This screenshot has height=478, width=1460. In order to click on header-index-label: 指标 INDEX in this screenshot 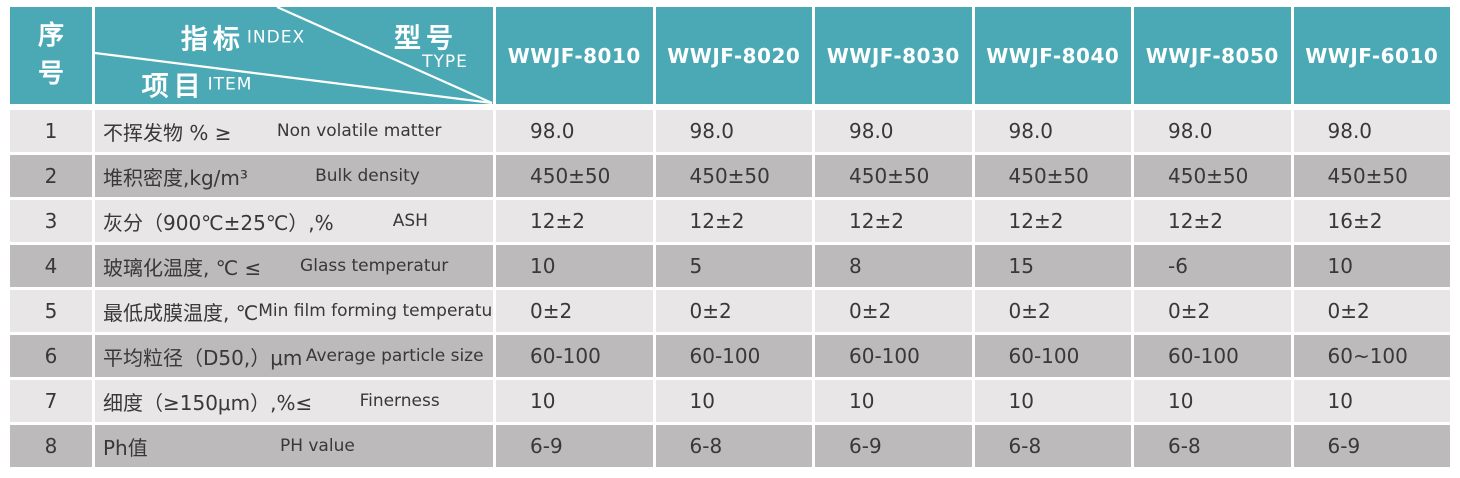, I will do `click(243, 37)`.